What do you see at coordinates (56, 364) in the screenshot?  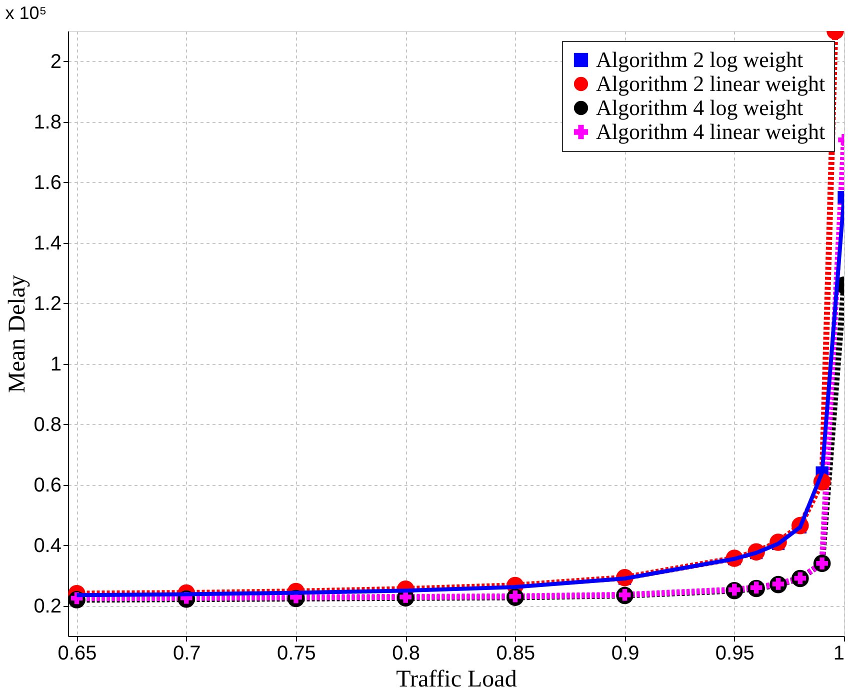 I see `y-tick-label: 1` at bounding box center [56, 364].